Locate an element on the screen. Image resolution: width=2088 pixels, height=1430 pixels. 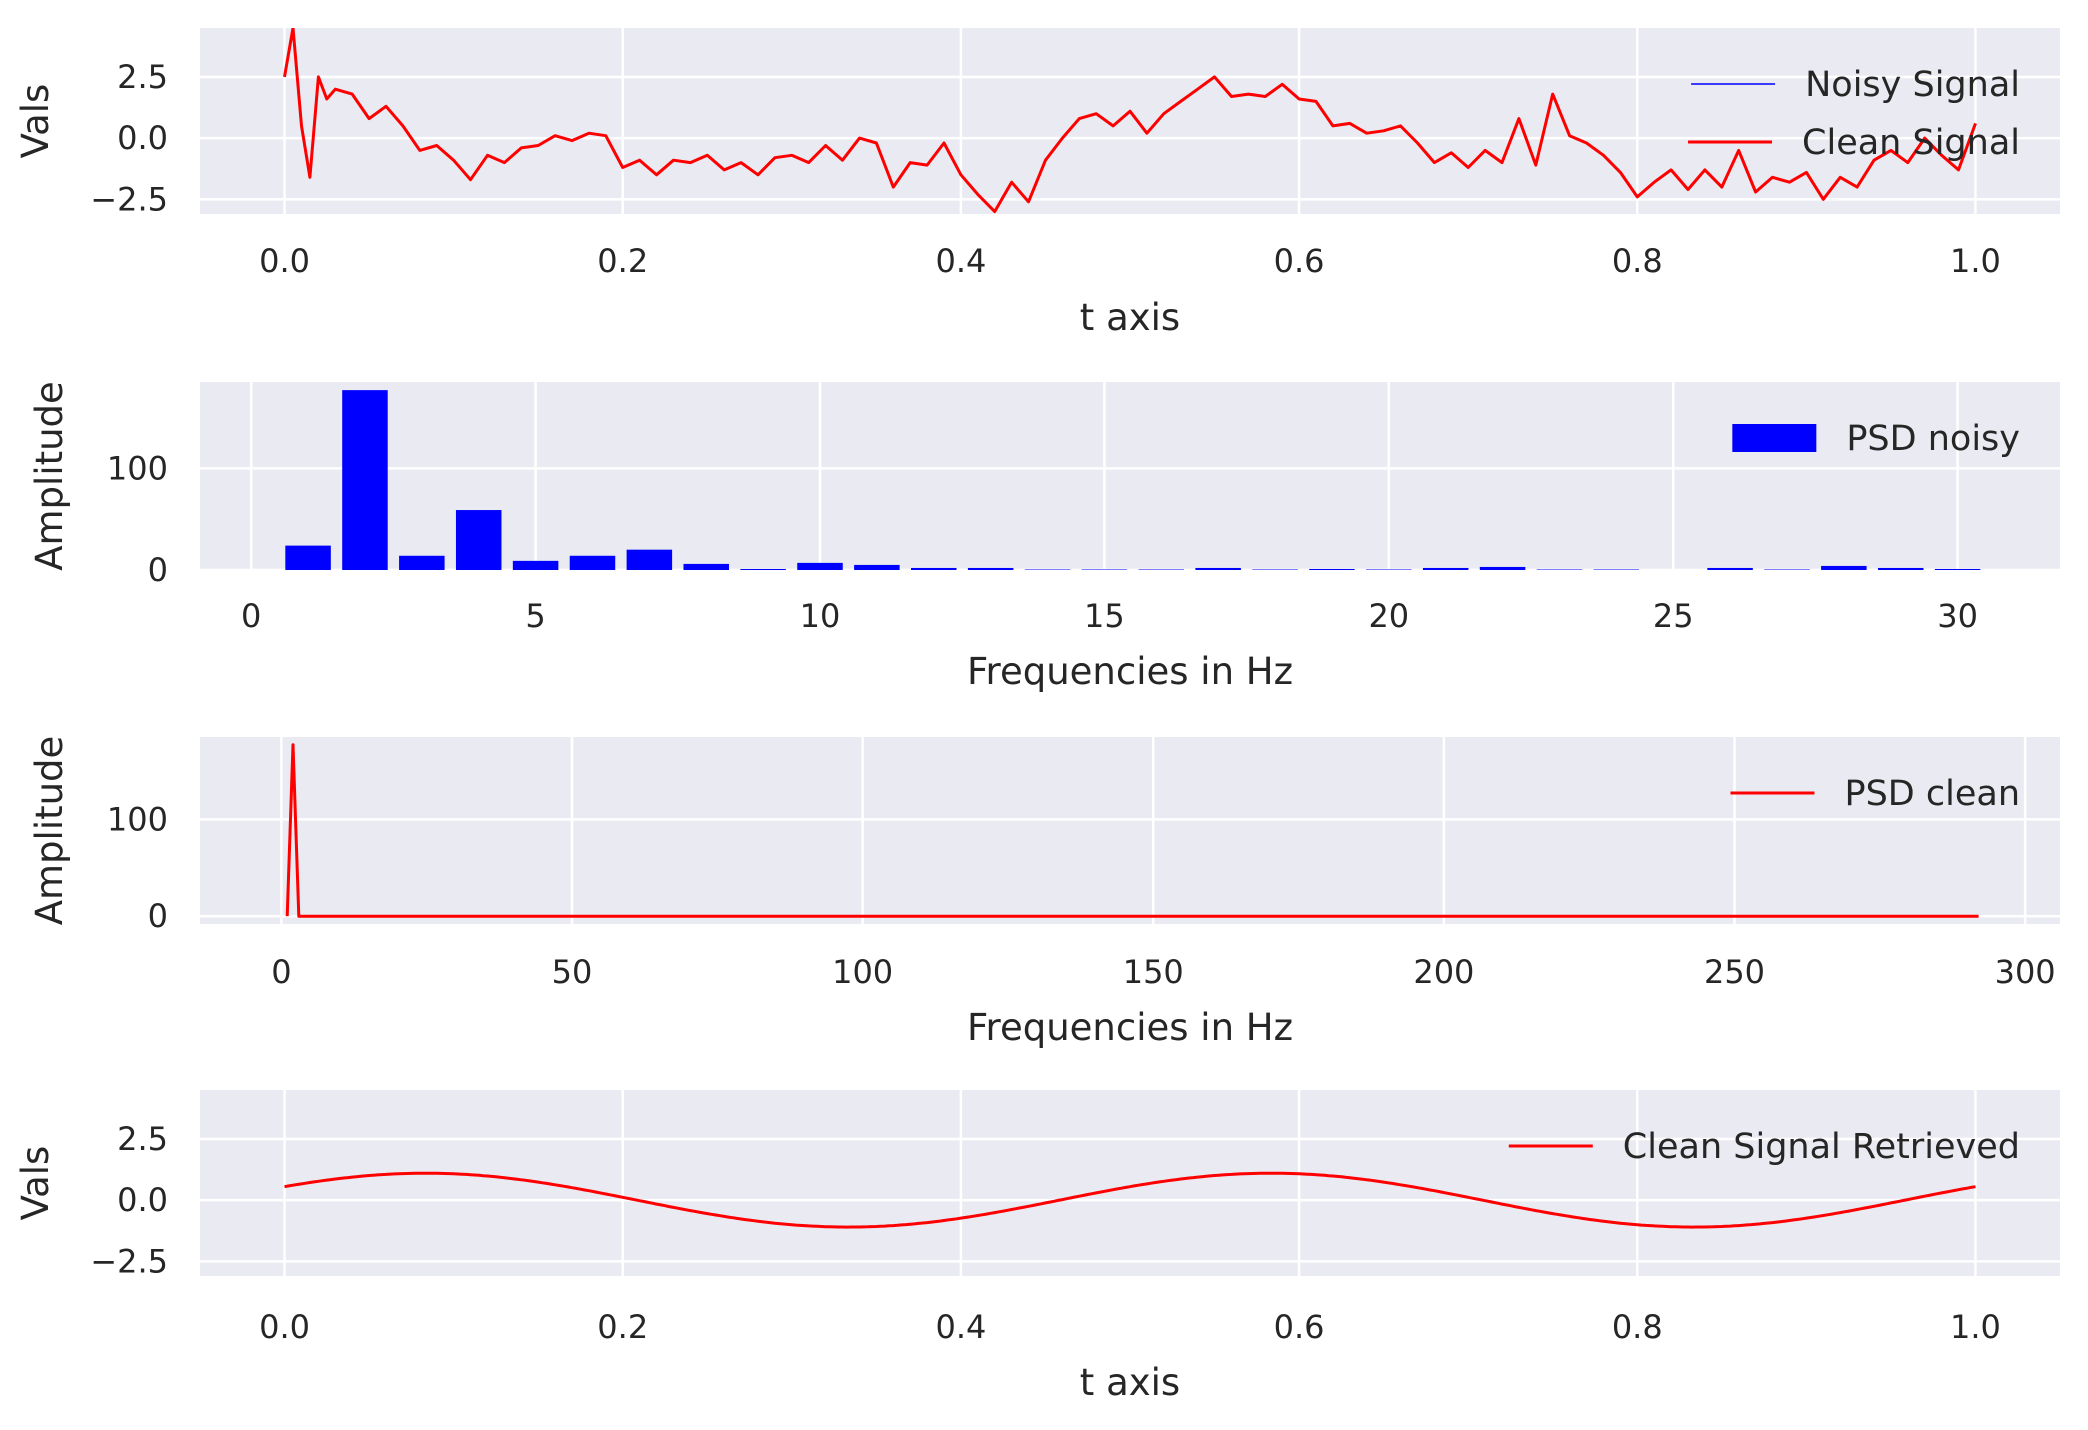
x-tick-label: 300 is located at coordinates (2025, 972).